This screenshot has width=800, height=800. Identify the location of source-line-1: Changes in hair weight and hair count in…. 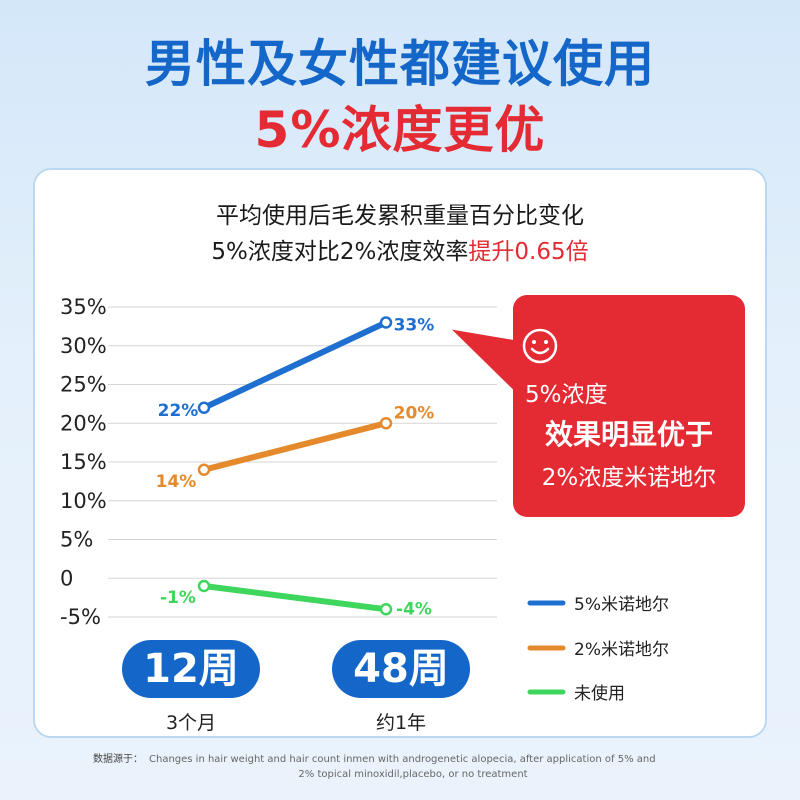
(402, 759).